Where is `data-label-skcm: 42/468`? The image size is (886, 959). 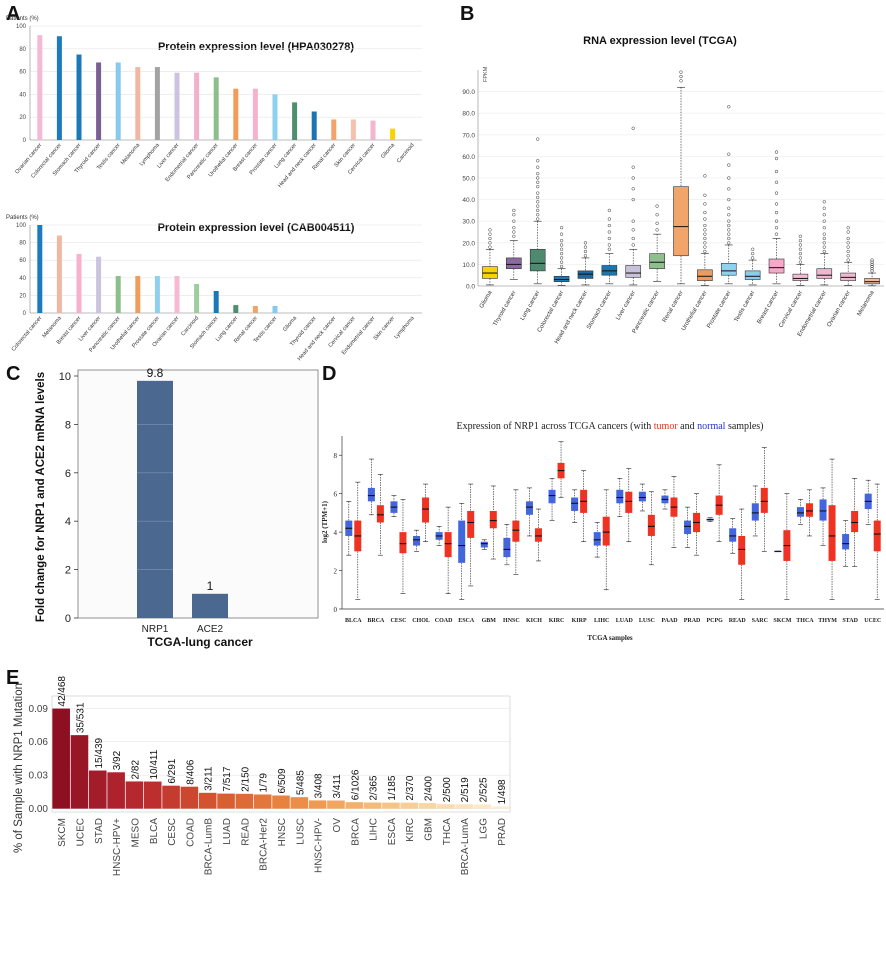
data-label-skcm: 42/468 is located at coordinates (62, 691).